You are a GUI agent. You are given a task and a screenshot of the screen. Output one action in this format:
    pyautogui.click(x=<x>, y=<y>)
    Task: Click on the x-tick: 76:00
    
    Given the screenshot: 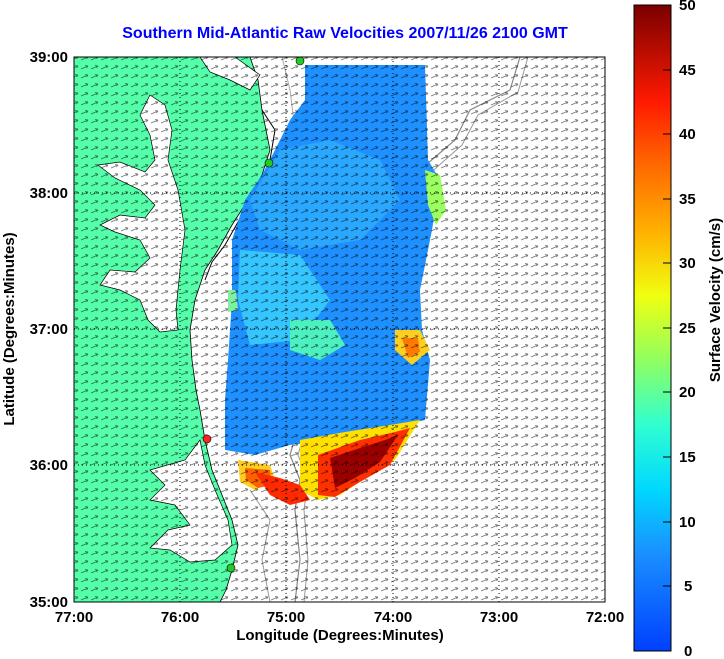 What is the action you would take?
    pyautogui.click(x=180, y=617)
    